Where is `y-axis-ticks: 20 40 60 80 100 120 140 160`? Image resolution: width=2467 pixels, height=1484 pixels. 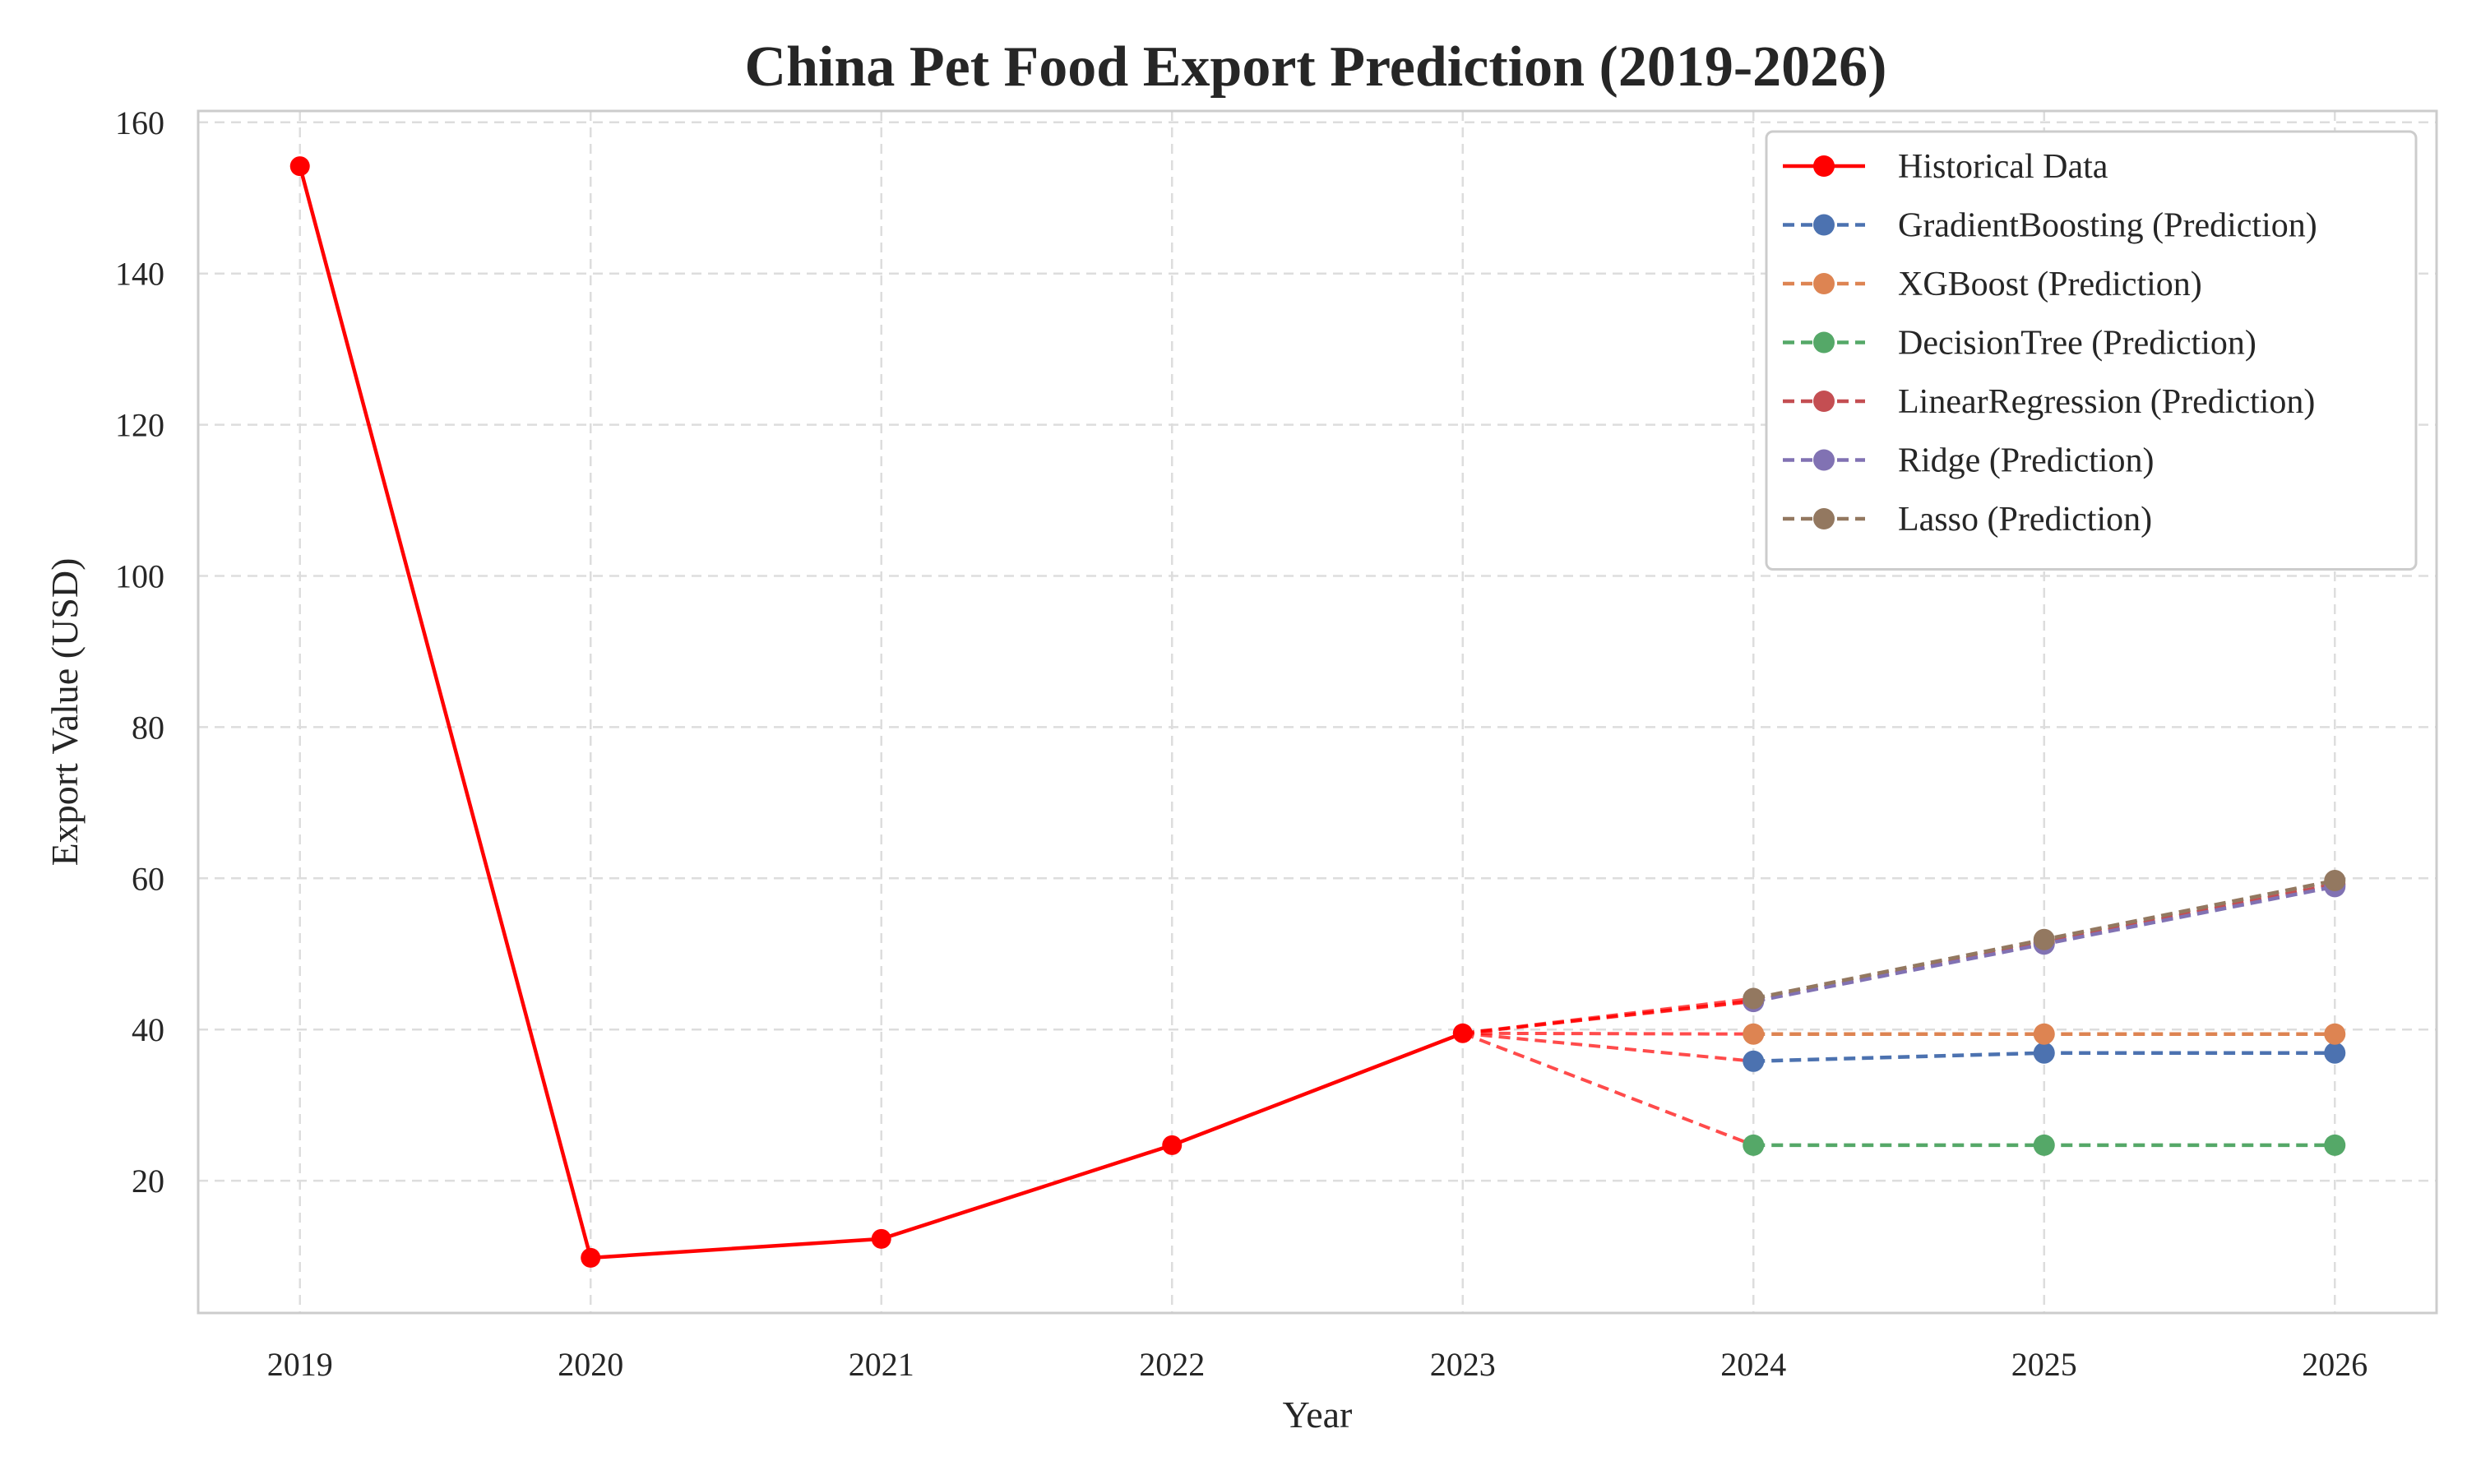 y-axis-ticks: 20 40 60 80 100 120 140 160 is located at coordinates (139, 652).